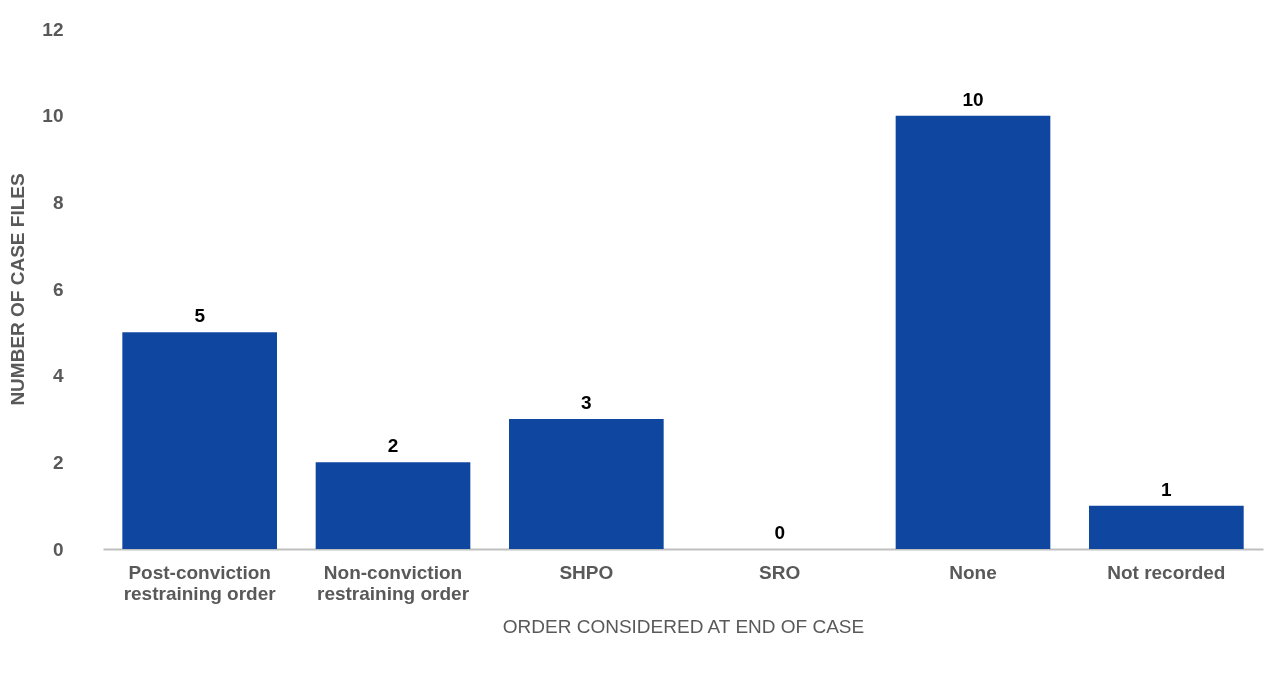 This screenshot has height=675, width=1269. Describe the element at coordinates (1167, 489) in the screenshot. I see `data-label: 1` at that location.